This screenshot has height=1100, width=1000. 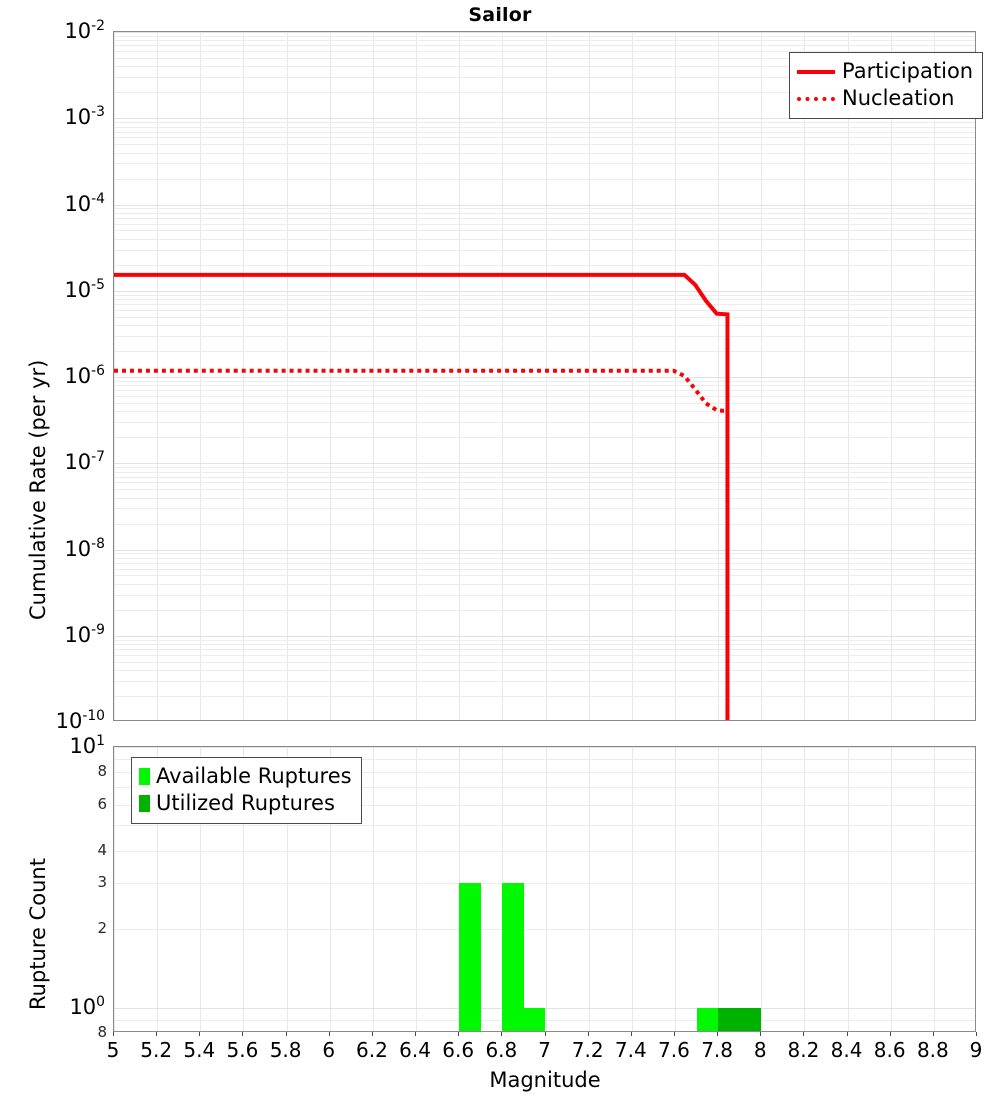 I want to click on xtick-label: 7.6, so click(x=674, y=1050).